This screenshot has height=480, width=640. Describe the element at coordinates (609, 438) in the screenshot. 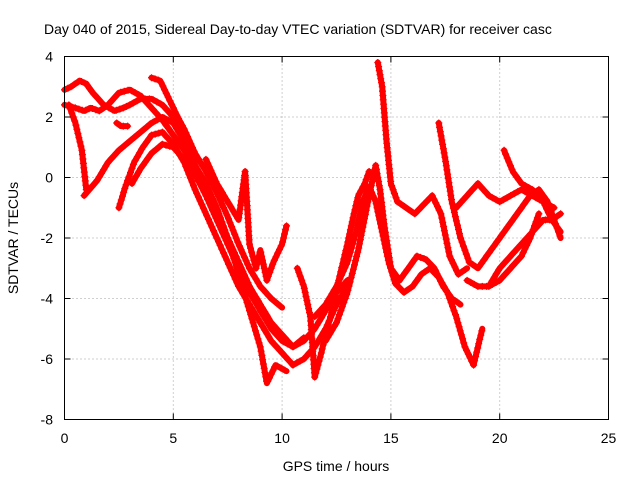

I see `x-tick-label: 25` at that location.